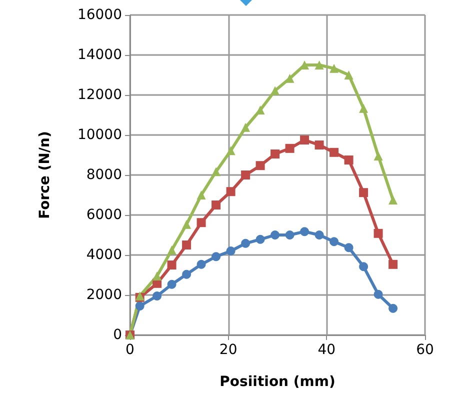  What do you see at coordinates (104, 175) in the screenshot?
I see `y-tick-label: 8000` at bounding box center [104, 175].